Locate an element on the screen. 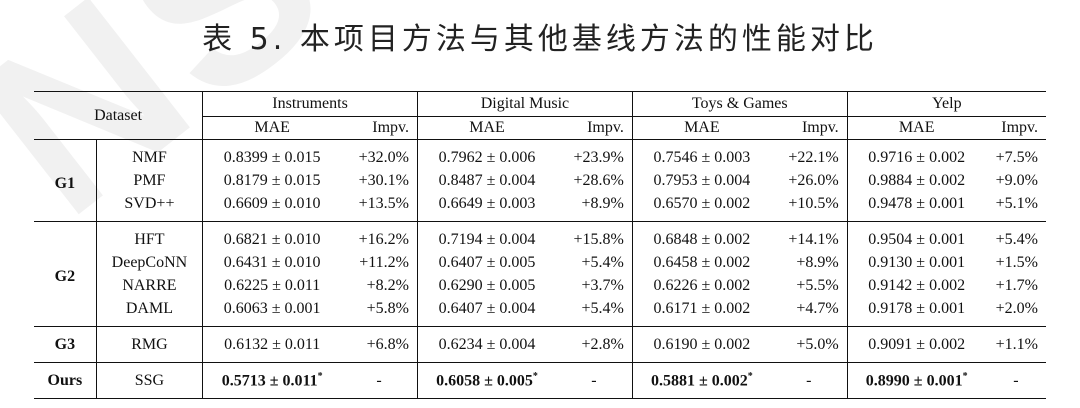 The height and width of the screenshot is (408, 1080). mae-value: 0.7194 ± 0.004 is located at coordinates (486, 236).